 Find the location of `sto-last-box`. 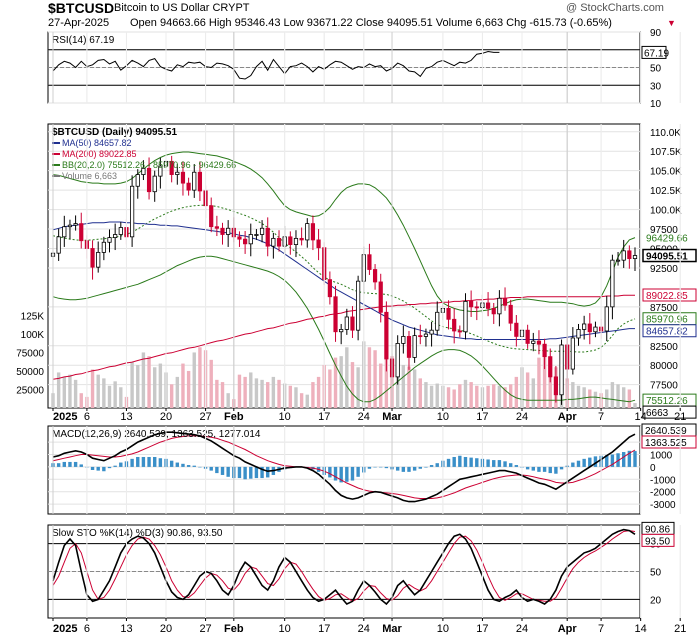

sto-last-box is located at coordinates (658, 540).